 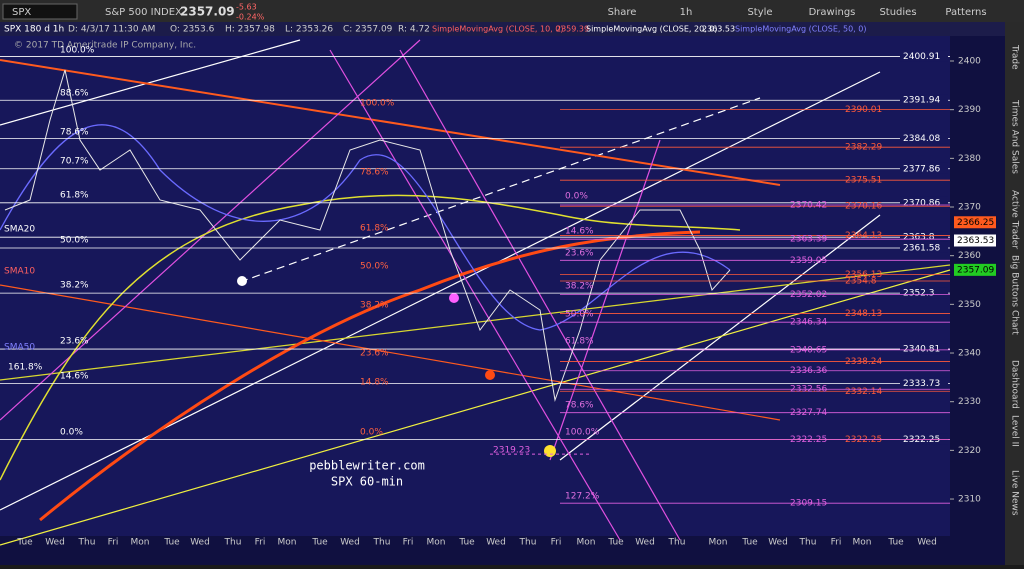 I want to click on level-label: 2370.86, so click(x=921, y=203).